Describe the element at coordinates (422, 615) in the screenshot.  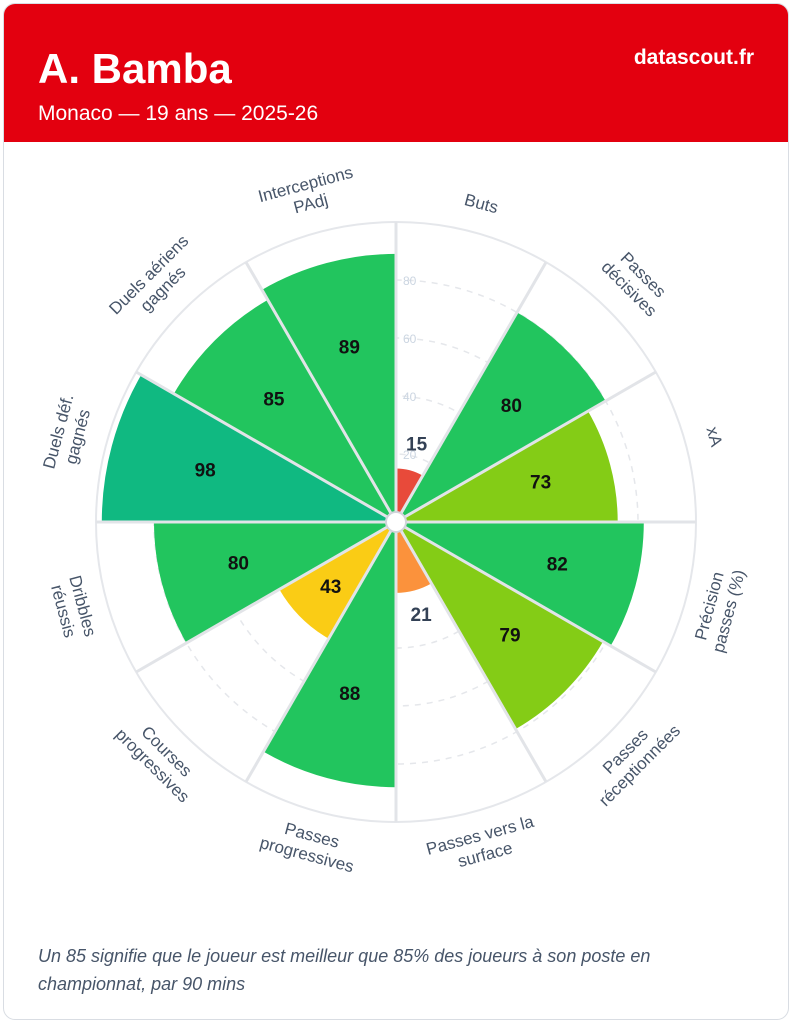
I see `value-label: 21` at that location.